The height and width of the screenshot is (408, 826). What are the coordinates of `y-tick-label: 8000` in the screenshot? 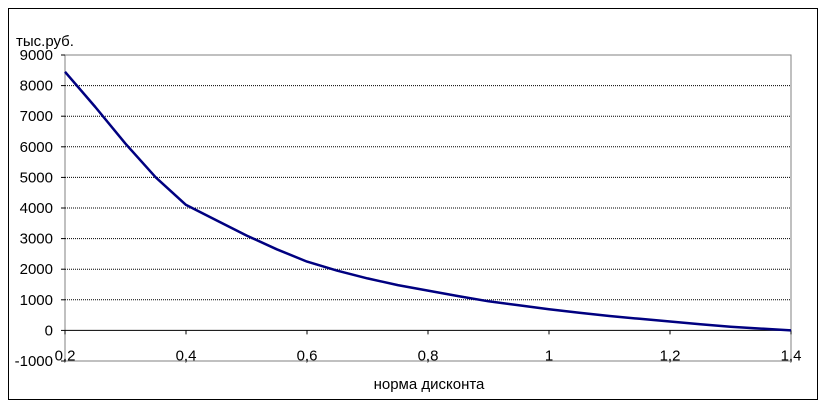 It's located at (36, 86).